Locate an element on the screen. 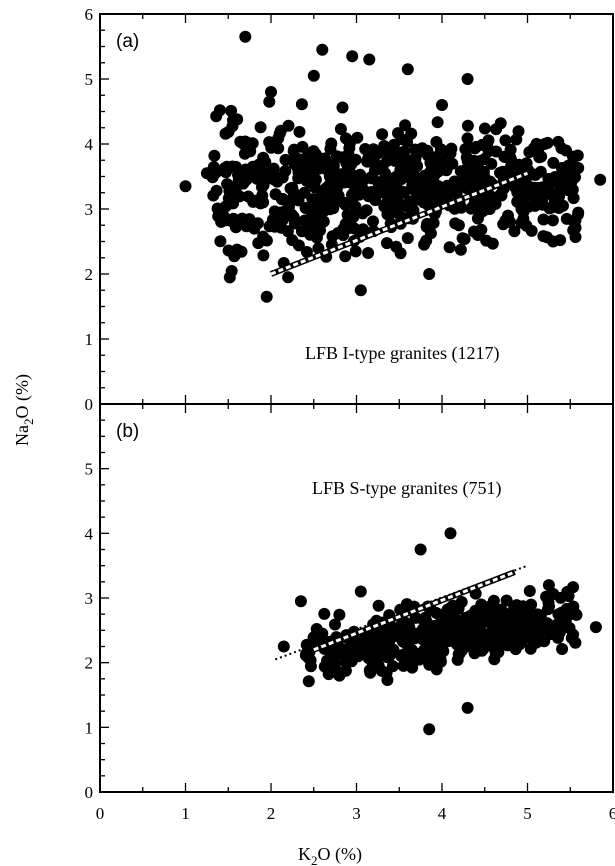  x-tick-label: 4 is located at coordinates (442, 813).